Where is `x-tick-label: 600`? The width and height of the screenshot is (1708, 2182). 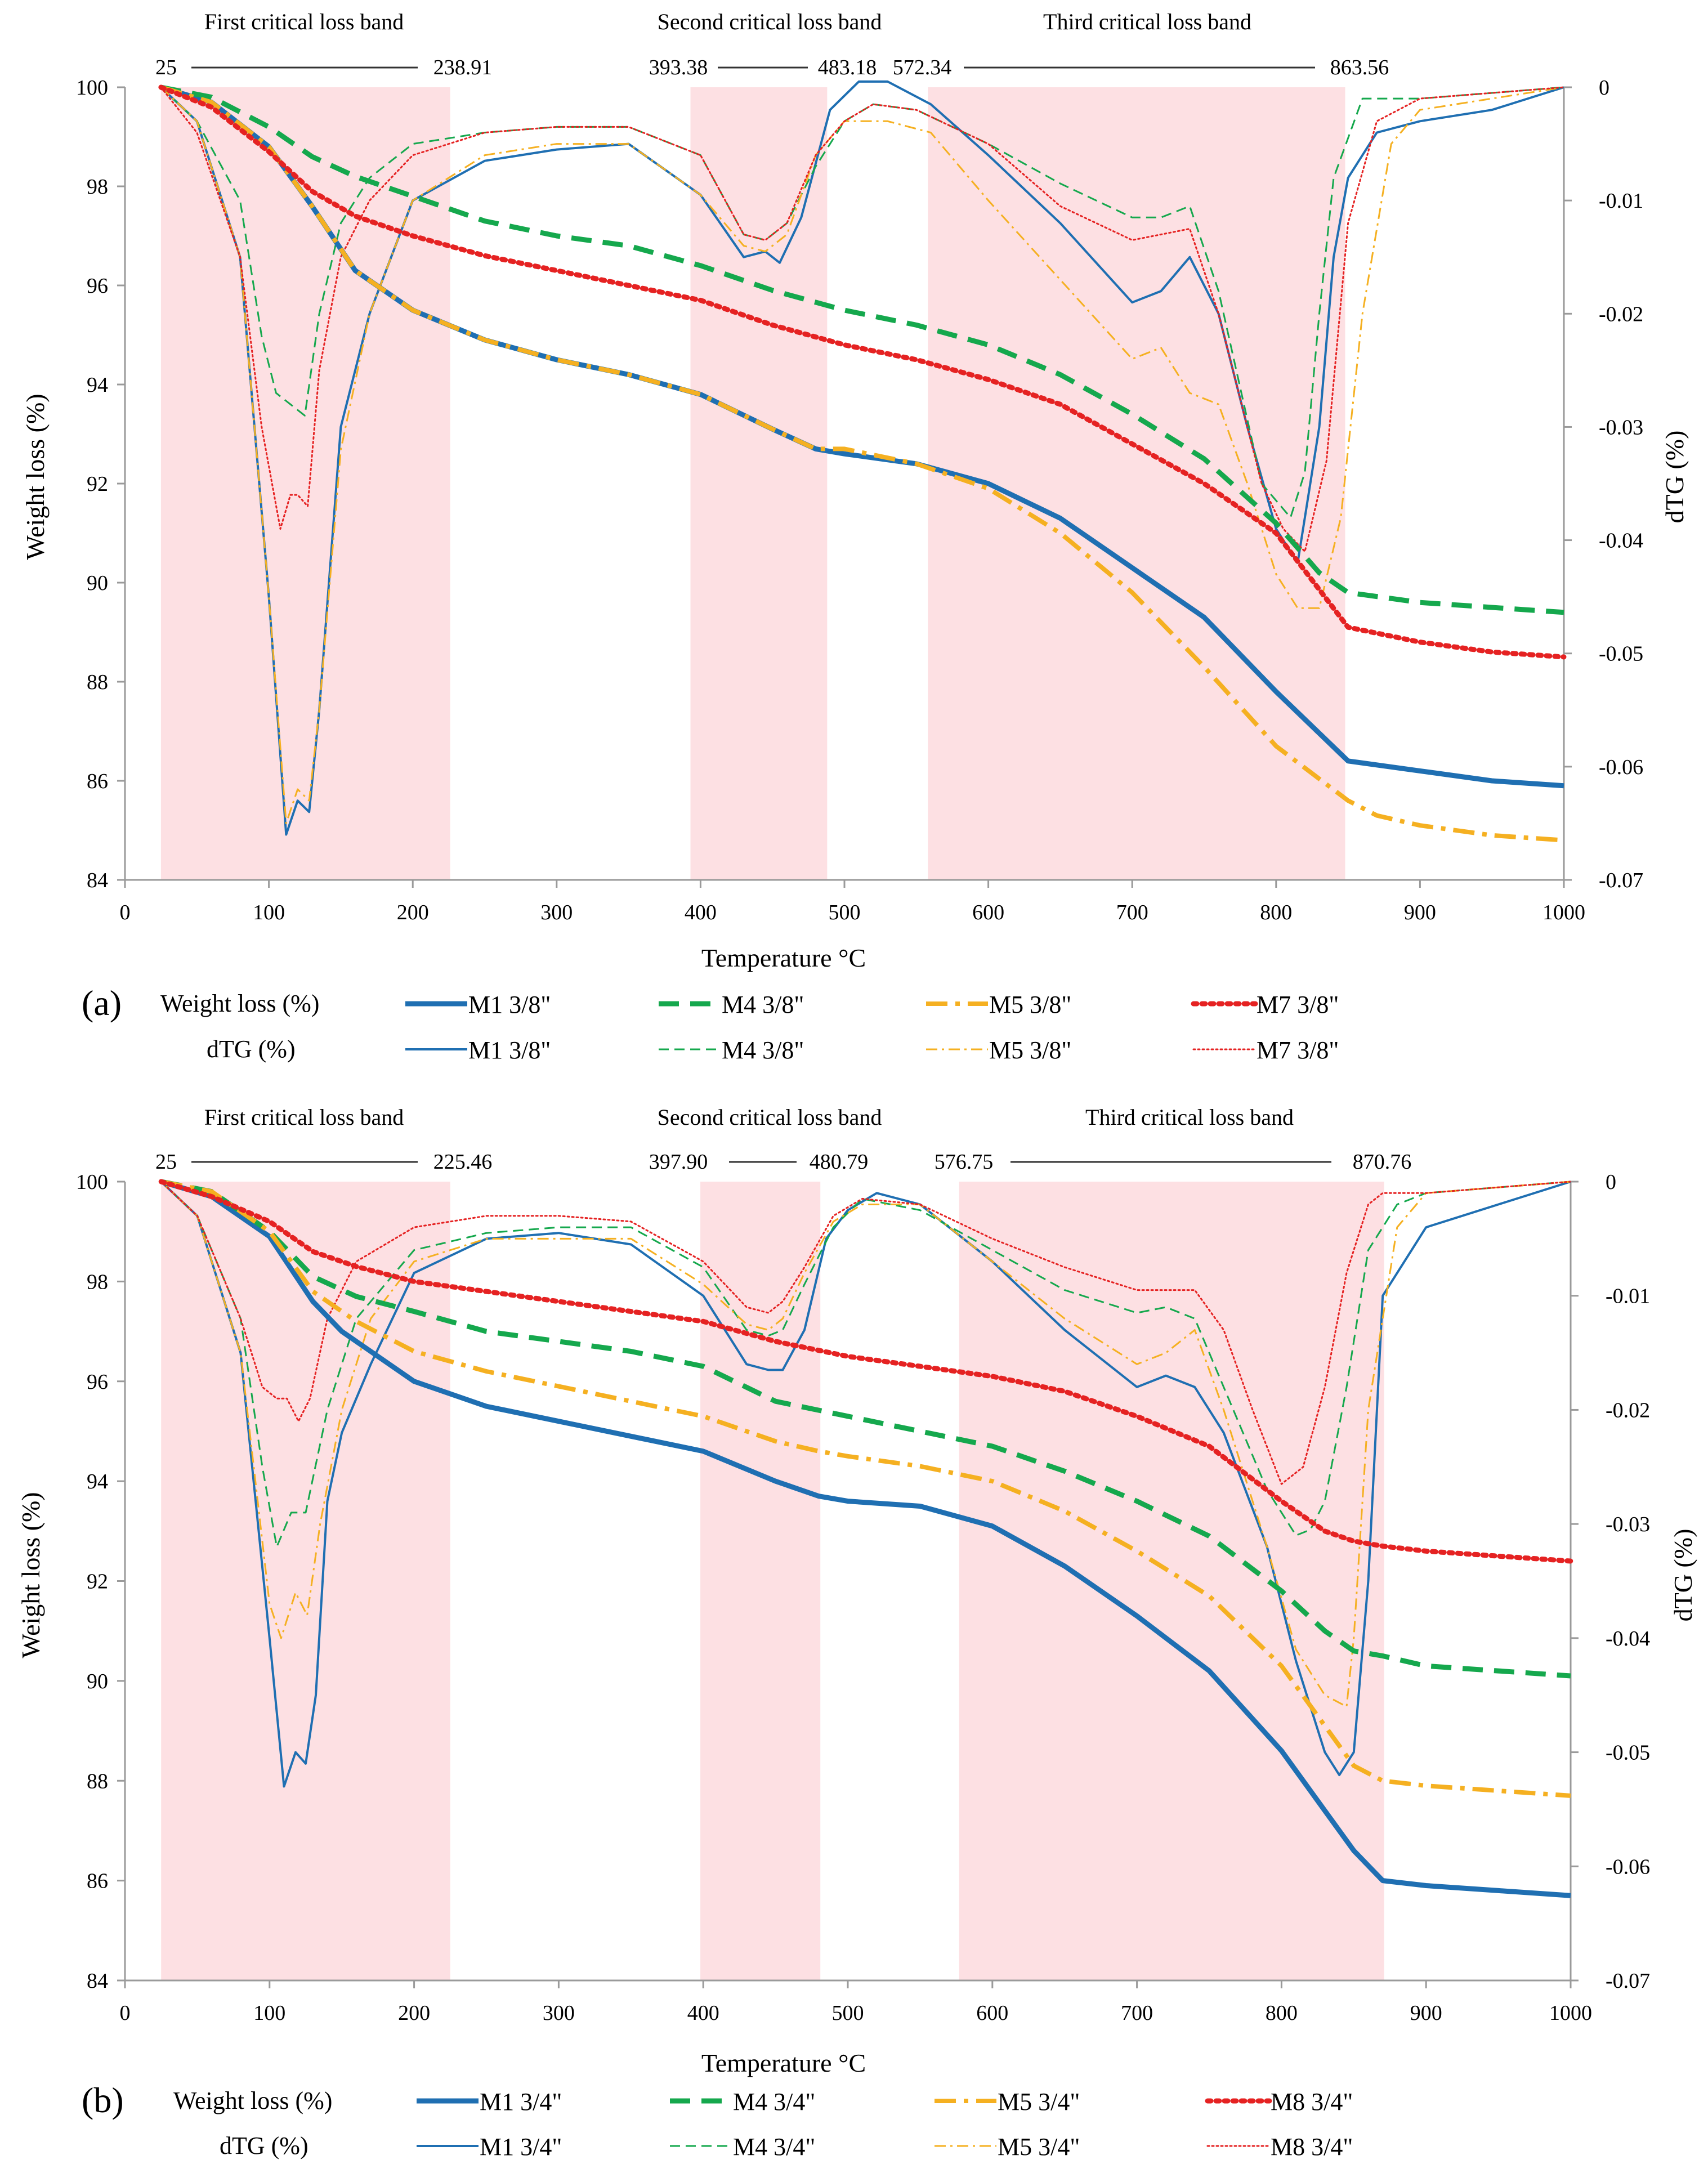
x-tick-label: 600 is located at coordinates (988, 912).